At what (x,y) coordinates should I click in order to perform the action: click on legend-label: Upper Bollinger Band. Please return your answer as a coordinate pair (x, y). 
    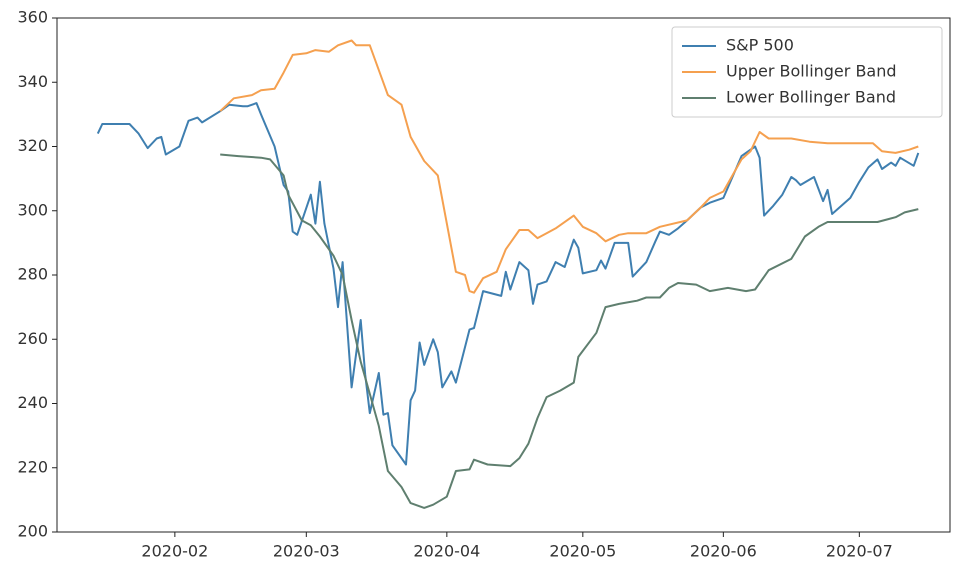
    Looking at the image, I should click on (811, 71).